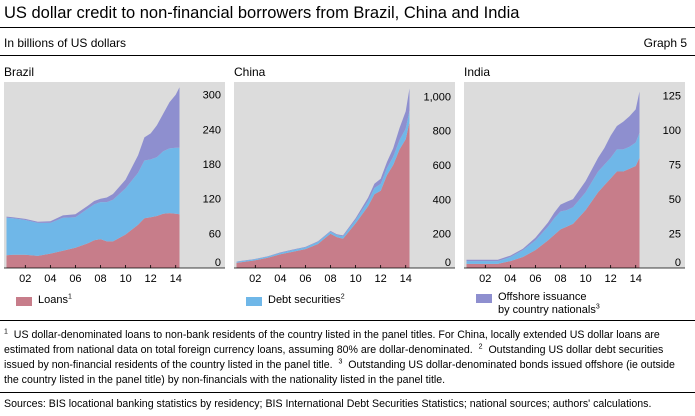 The height and width of the screenshot is (416, 695). What do you see at coordinates (442, 200) in the screenshot?
I see `y-tick-label: 400` at bounding box center [442, 200].